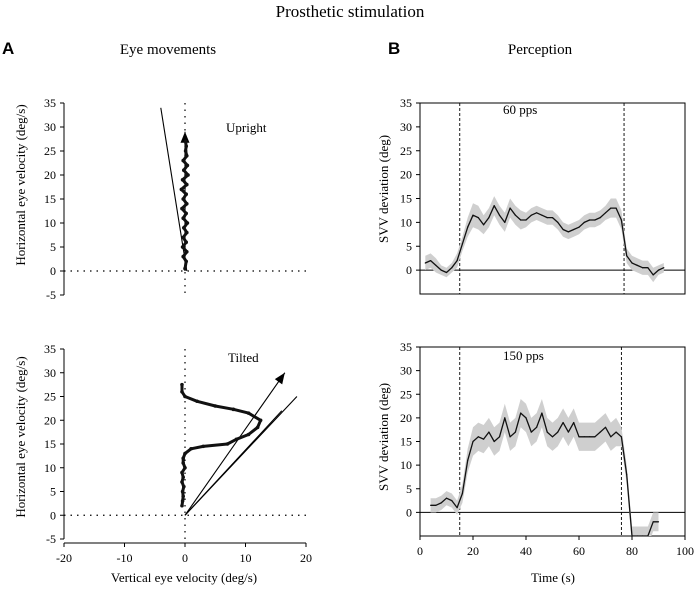 The height and width of the screenshot is (590, 700). I want to click on upright-ytick-label-8: 35, so click(50, 103).